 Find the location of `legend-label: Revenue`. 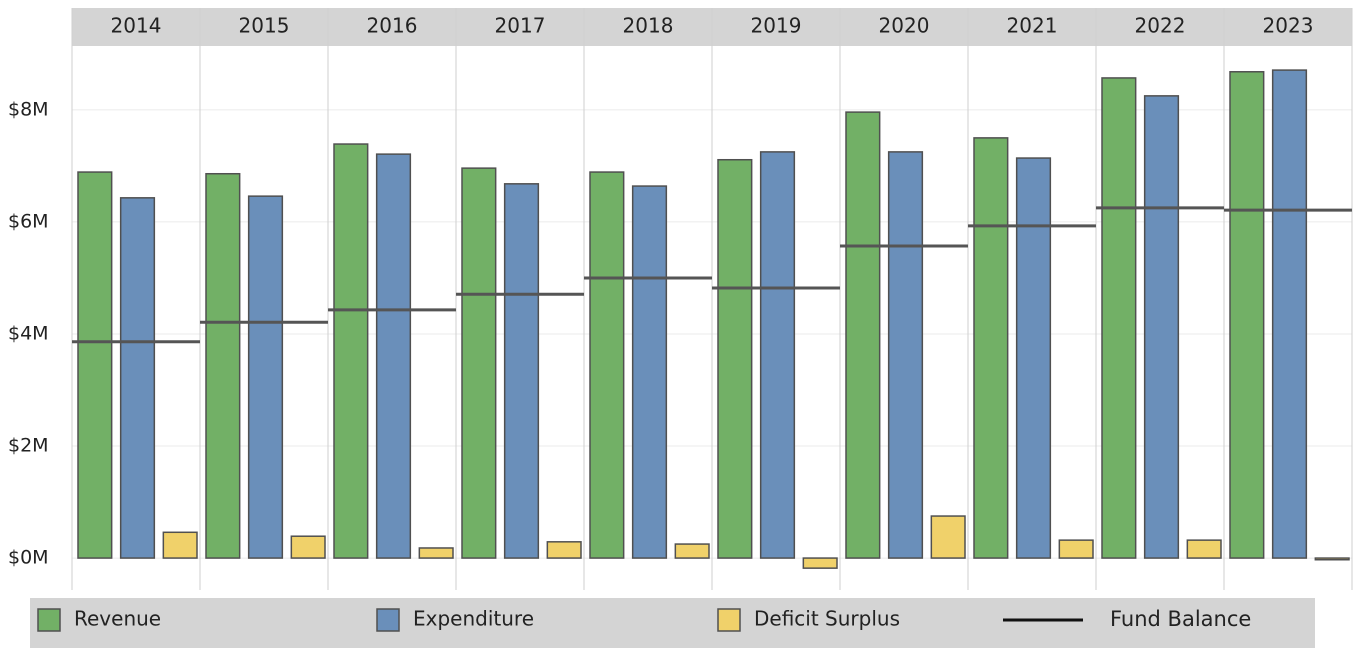

legend-label: Revenue is located at coordinates (117, 619).